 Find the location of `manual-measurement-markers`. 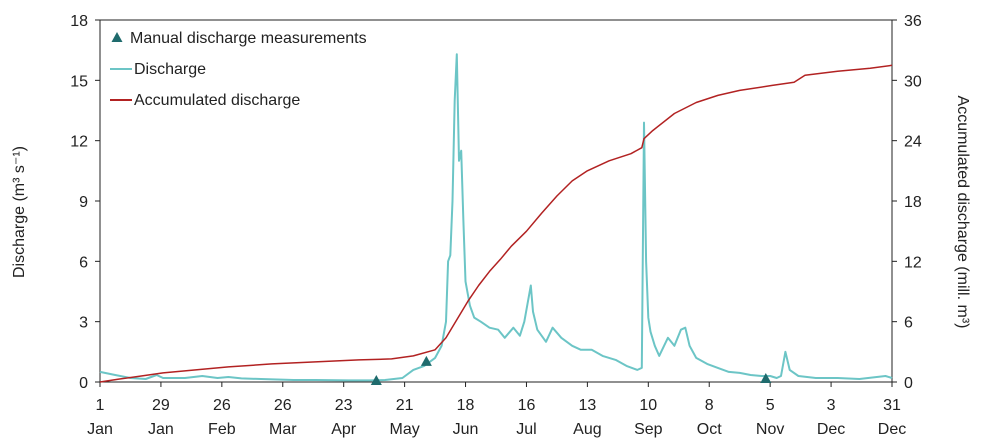

manual-measurement-markers is located at coordinates (571, 370).